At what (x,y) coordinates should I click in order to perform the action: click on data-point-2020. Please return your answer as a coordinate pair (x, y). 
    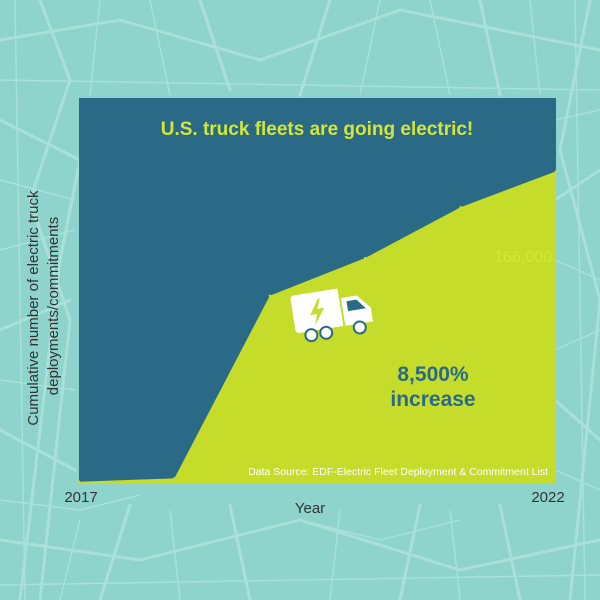
    Looking at the image, I should click on (365, 258).